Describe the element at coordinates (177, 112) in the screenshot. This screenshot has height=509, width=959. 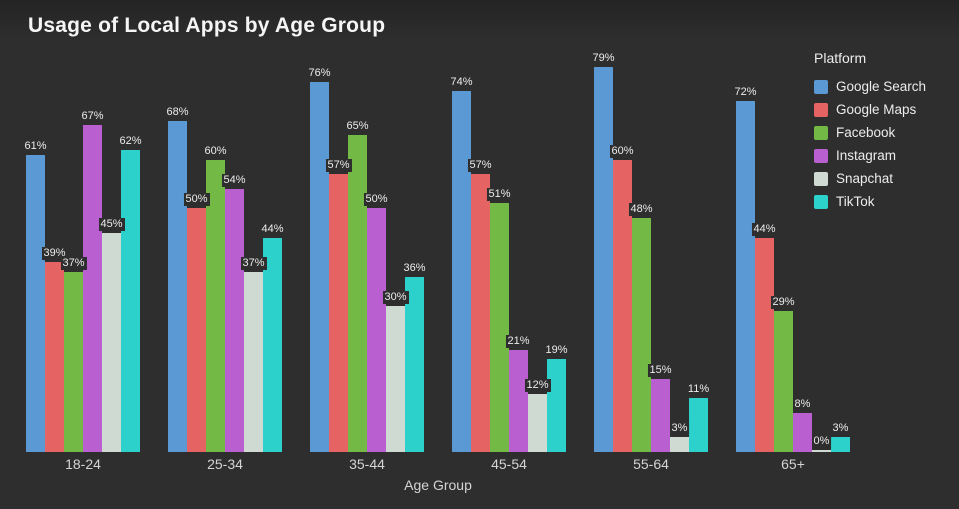
I see `bar-value-label: 68%` at that location.